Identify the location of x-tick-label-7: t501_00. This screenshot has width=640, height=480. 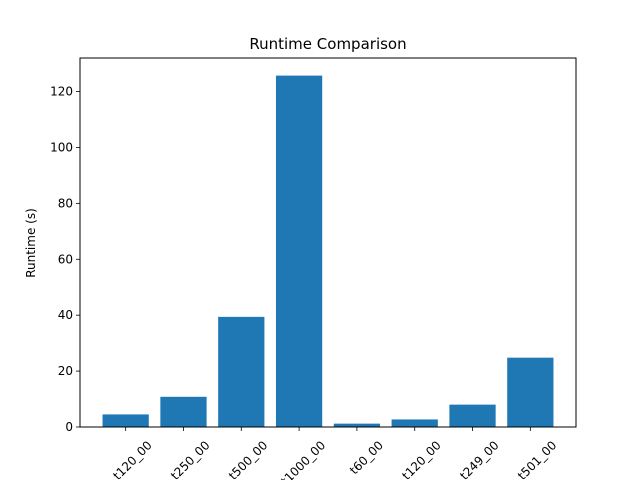
(537, 459).